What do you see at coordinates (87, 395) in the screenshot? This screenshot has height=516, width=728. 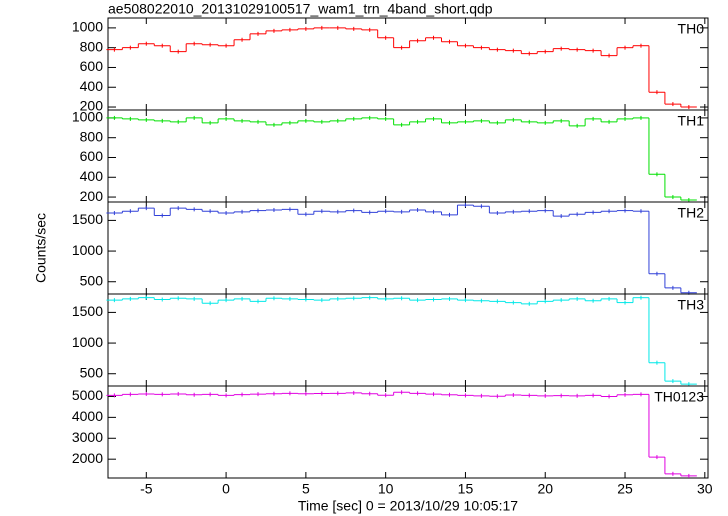 I see `y-tick-label: 5000` at bounding box center [87, 395].